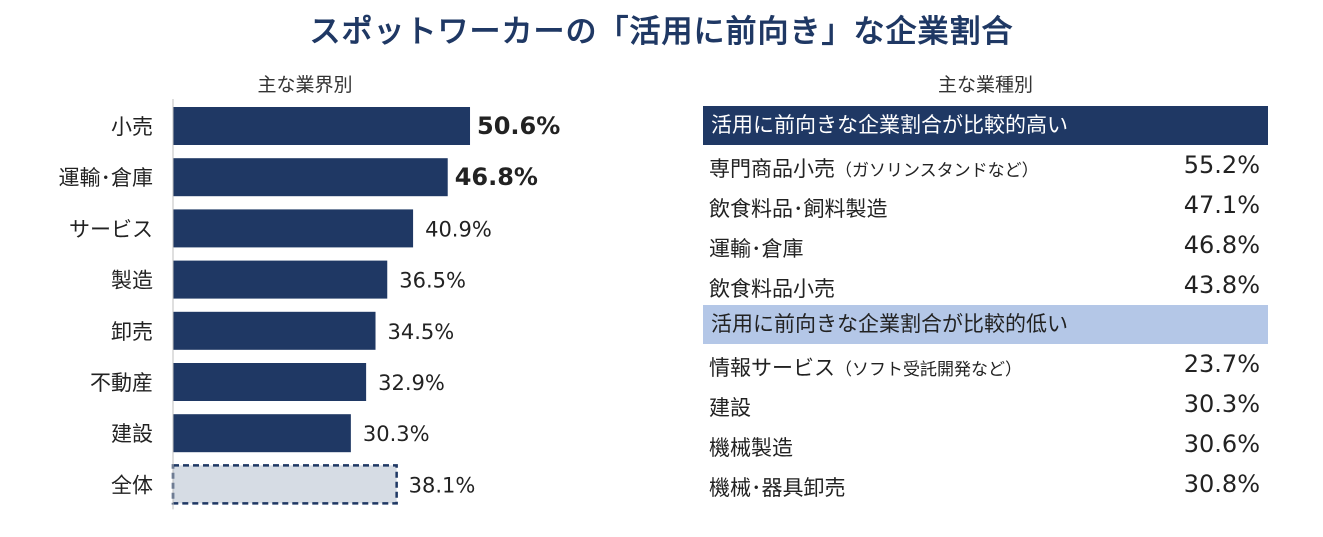  Describe the element at coordinates (937, 171) in the screenshot. I see `row-note: （ガソリンスタンドなど）` at that location.